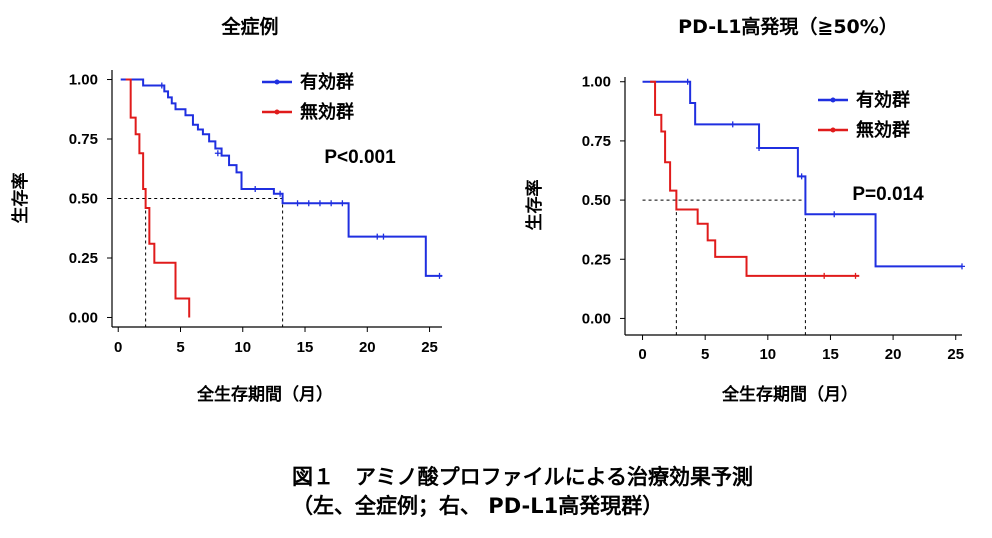 This screenshot has width=992, height=538. I want to click on chart-title: PD-L1高発現（≧50%）, so click(788, 26).